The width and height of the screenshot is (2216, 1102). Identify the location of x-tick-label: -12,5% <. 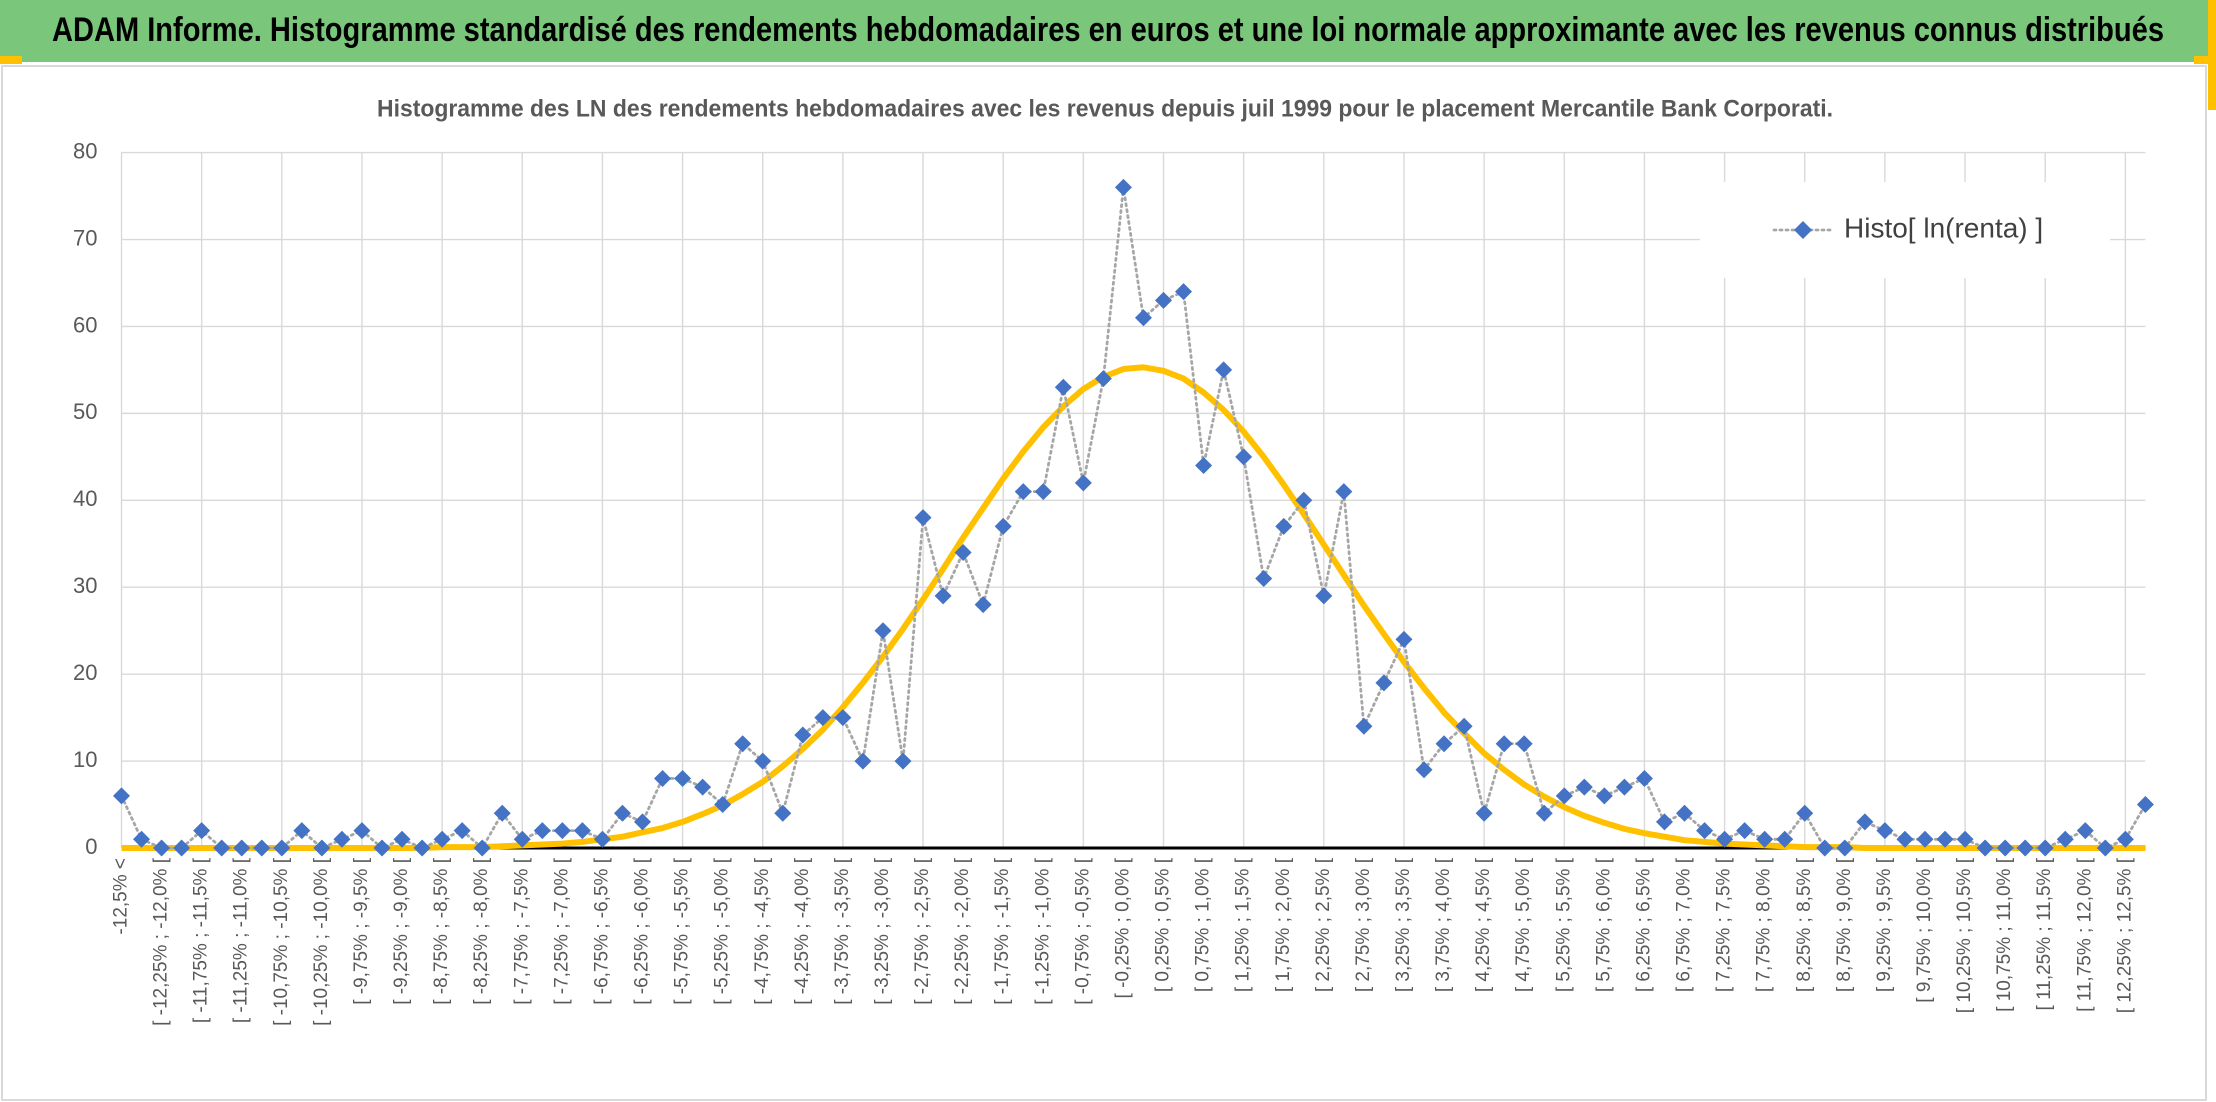
(121, 896).